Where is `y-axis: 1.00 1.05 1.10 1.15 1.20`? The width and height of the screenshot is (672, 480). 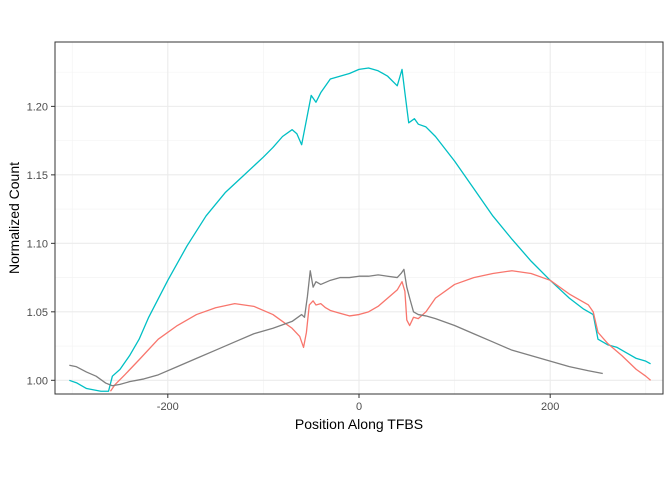
y-axis: 1.00 1.05 1.10 1.15 1.20 is located at coordinates (41, 244).